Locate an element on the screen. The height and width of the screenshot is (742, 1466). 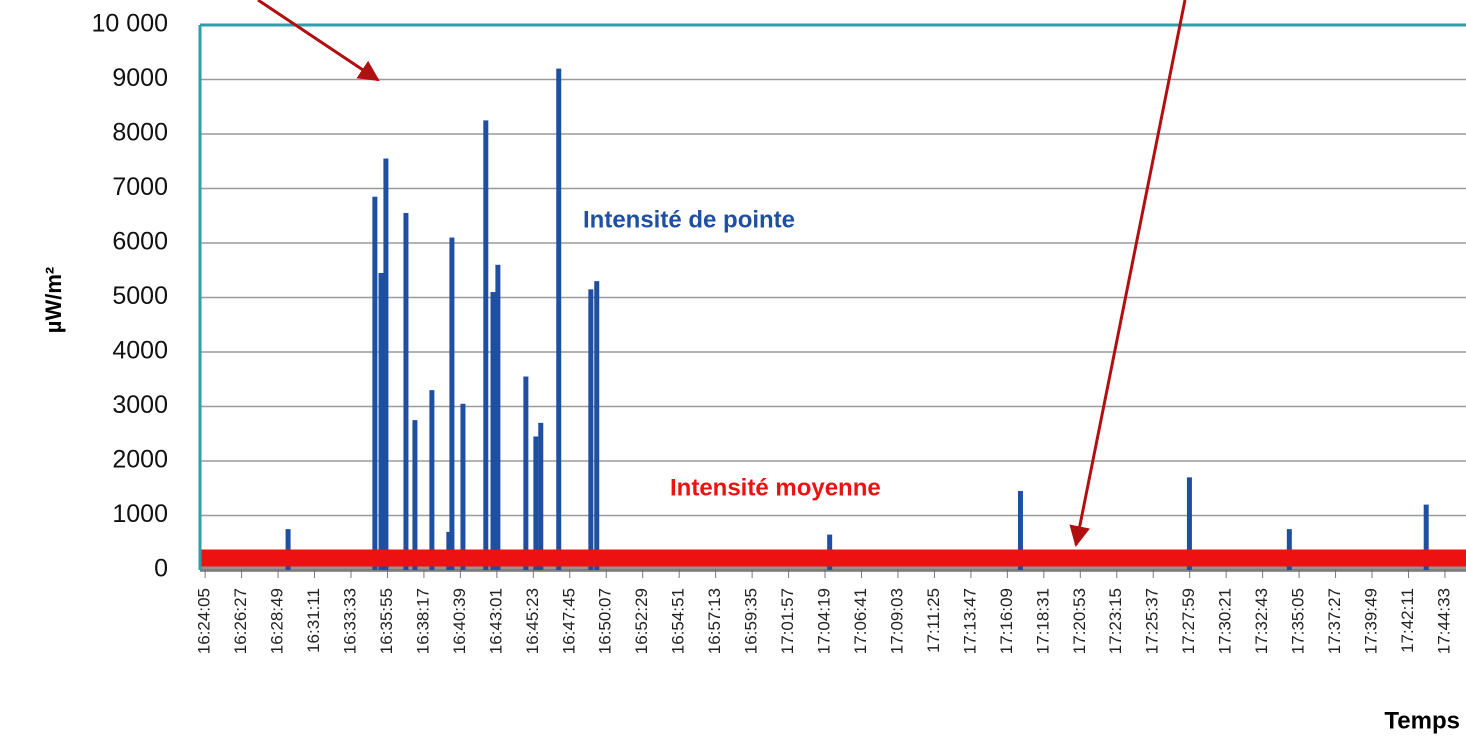
x-axis-label: Temps is located at coordinates (1422, 720).